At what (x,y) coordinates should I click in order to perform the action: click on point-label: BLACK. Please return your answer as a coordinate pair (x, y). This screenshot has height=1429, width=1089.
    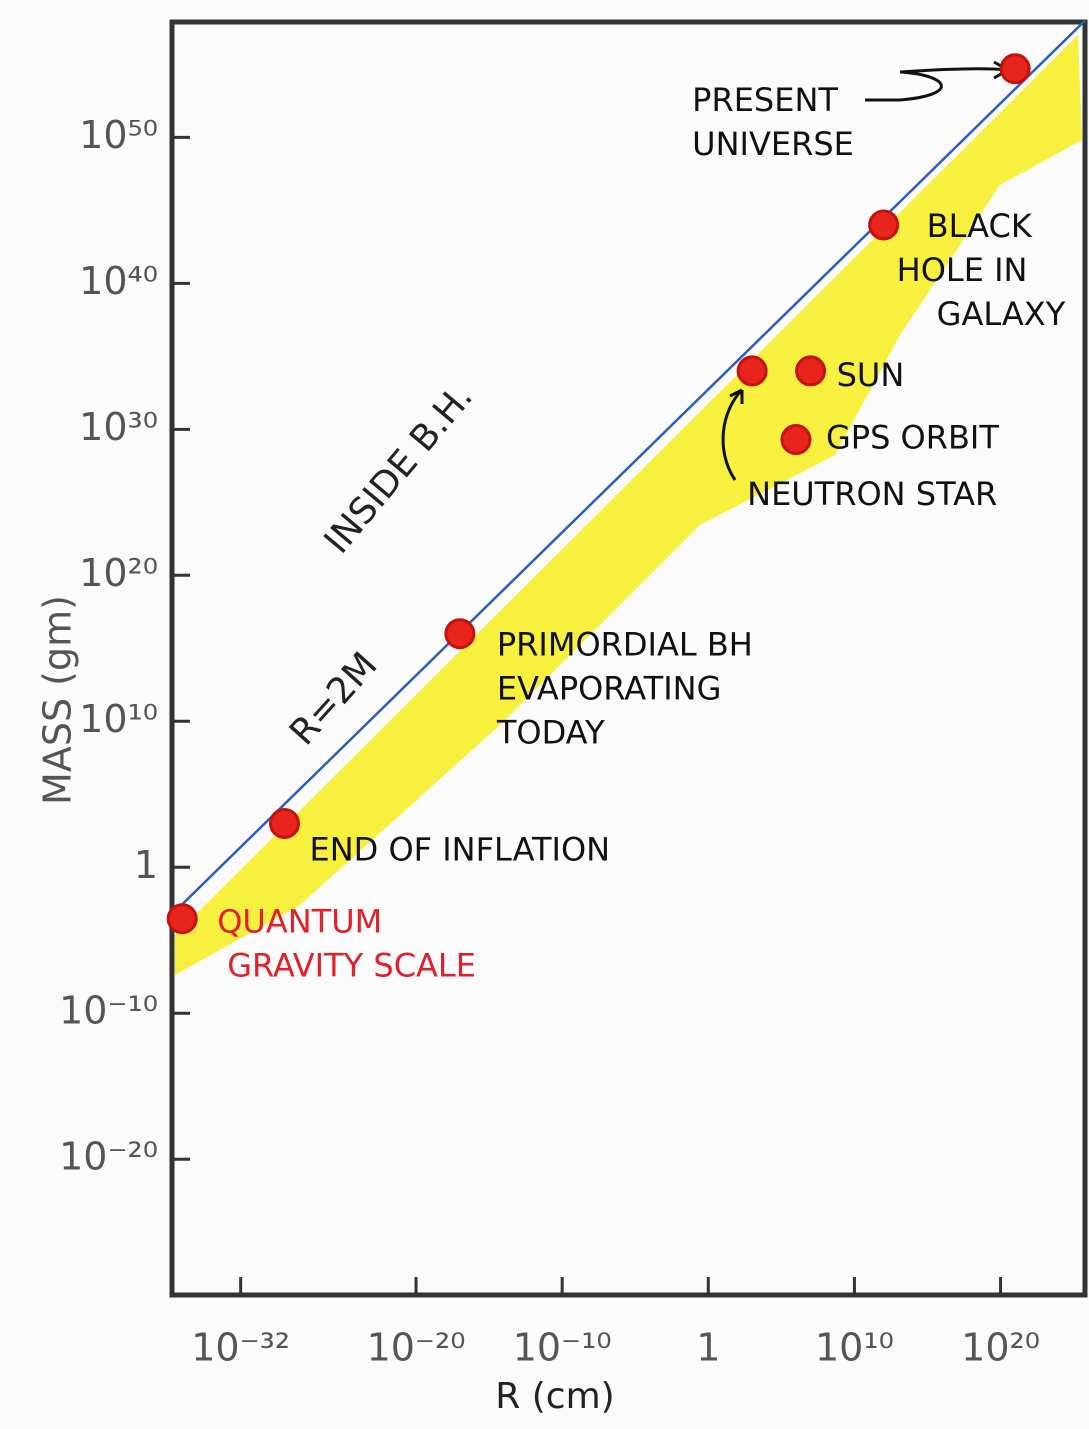
    Looking at the image, I should click on (980, 226).